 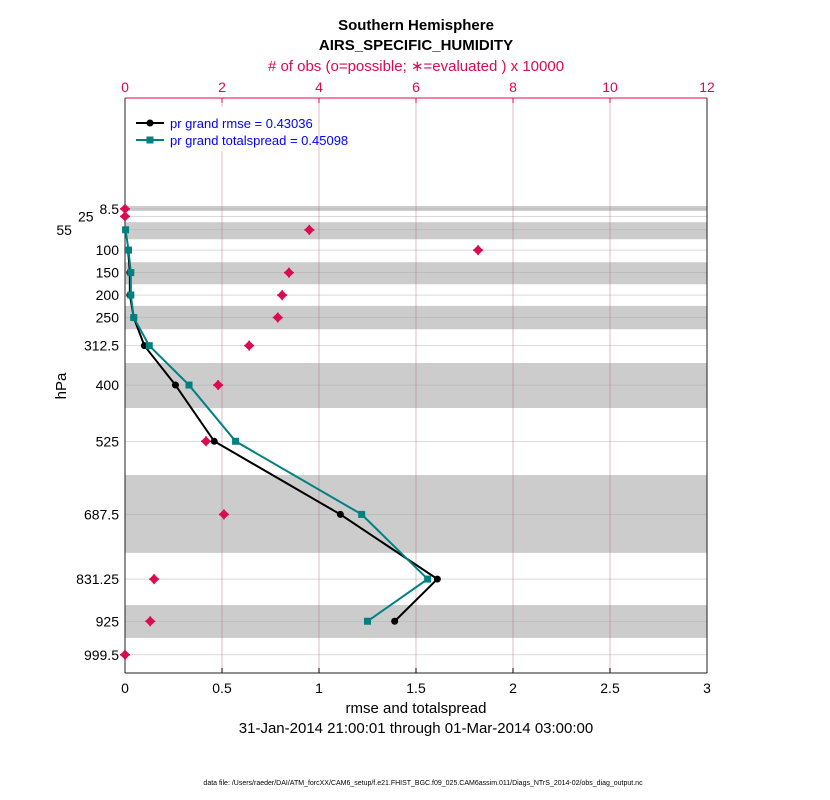 What do you see at coordinates (108, 385) in the screenshot?
I see `y-tick-label: 400` at bounding box center [108, 385].